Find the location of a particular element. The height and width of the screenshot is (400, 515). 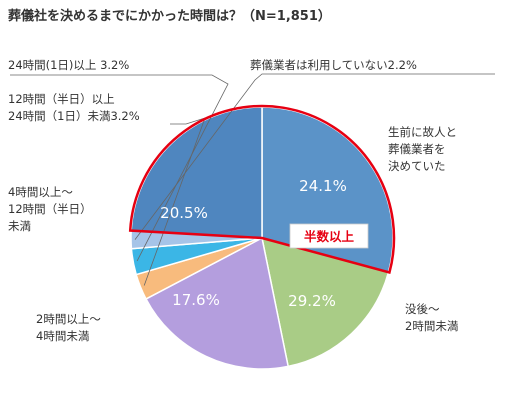

slice-value-label: 17.6% is located at coordinates (196, 300).